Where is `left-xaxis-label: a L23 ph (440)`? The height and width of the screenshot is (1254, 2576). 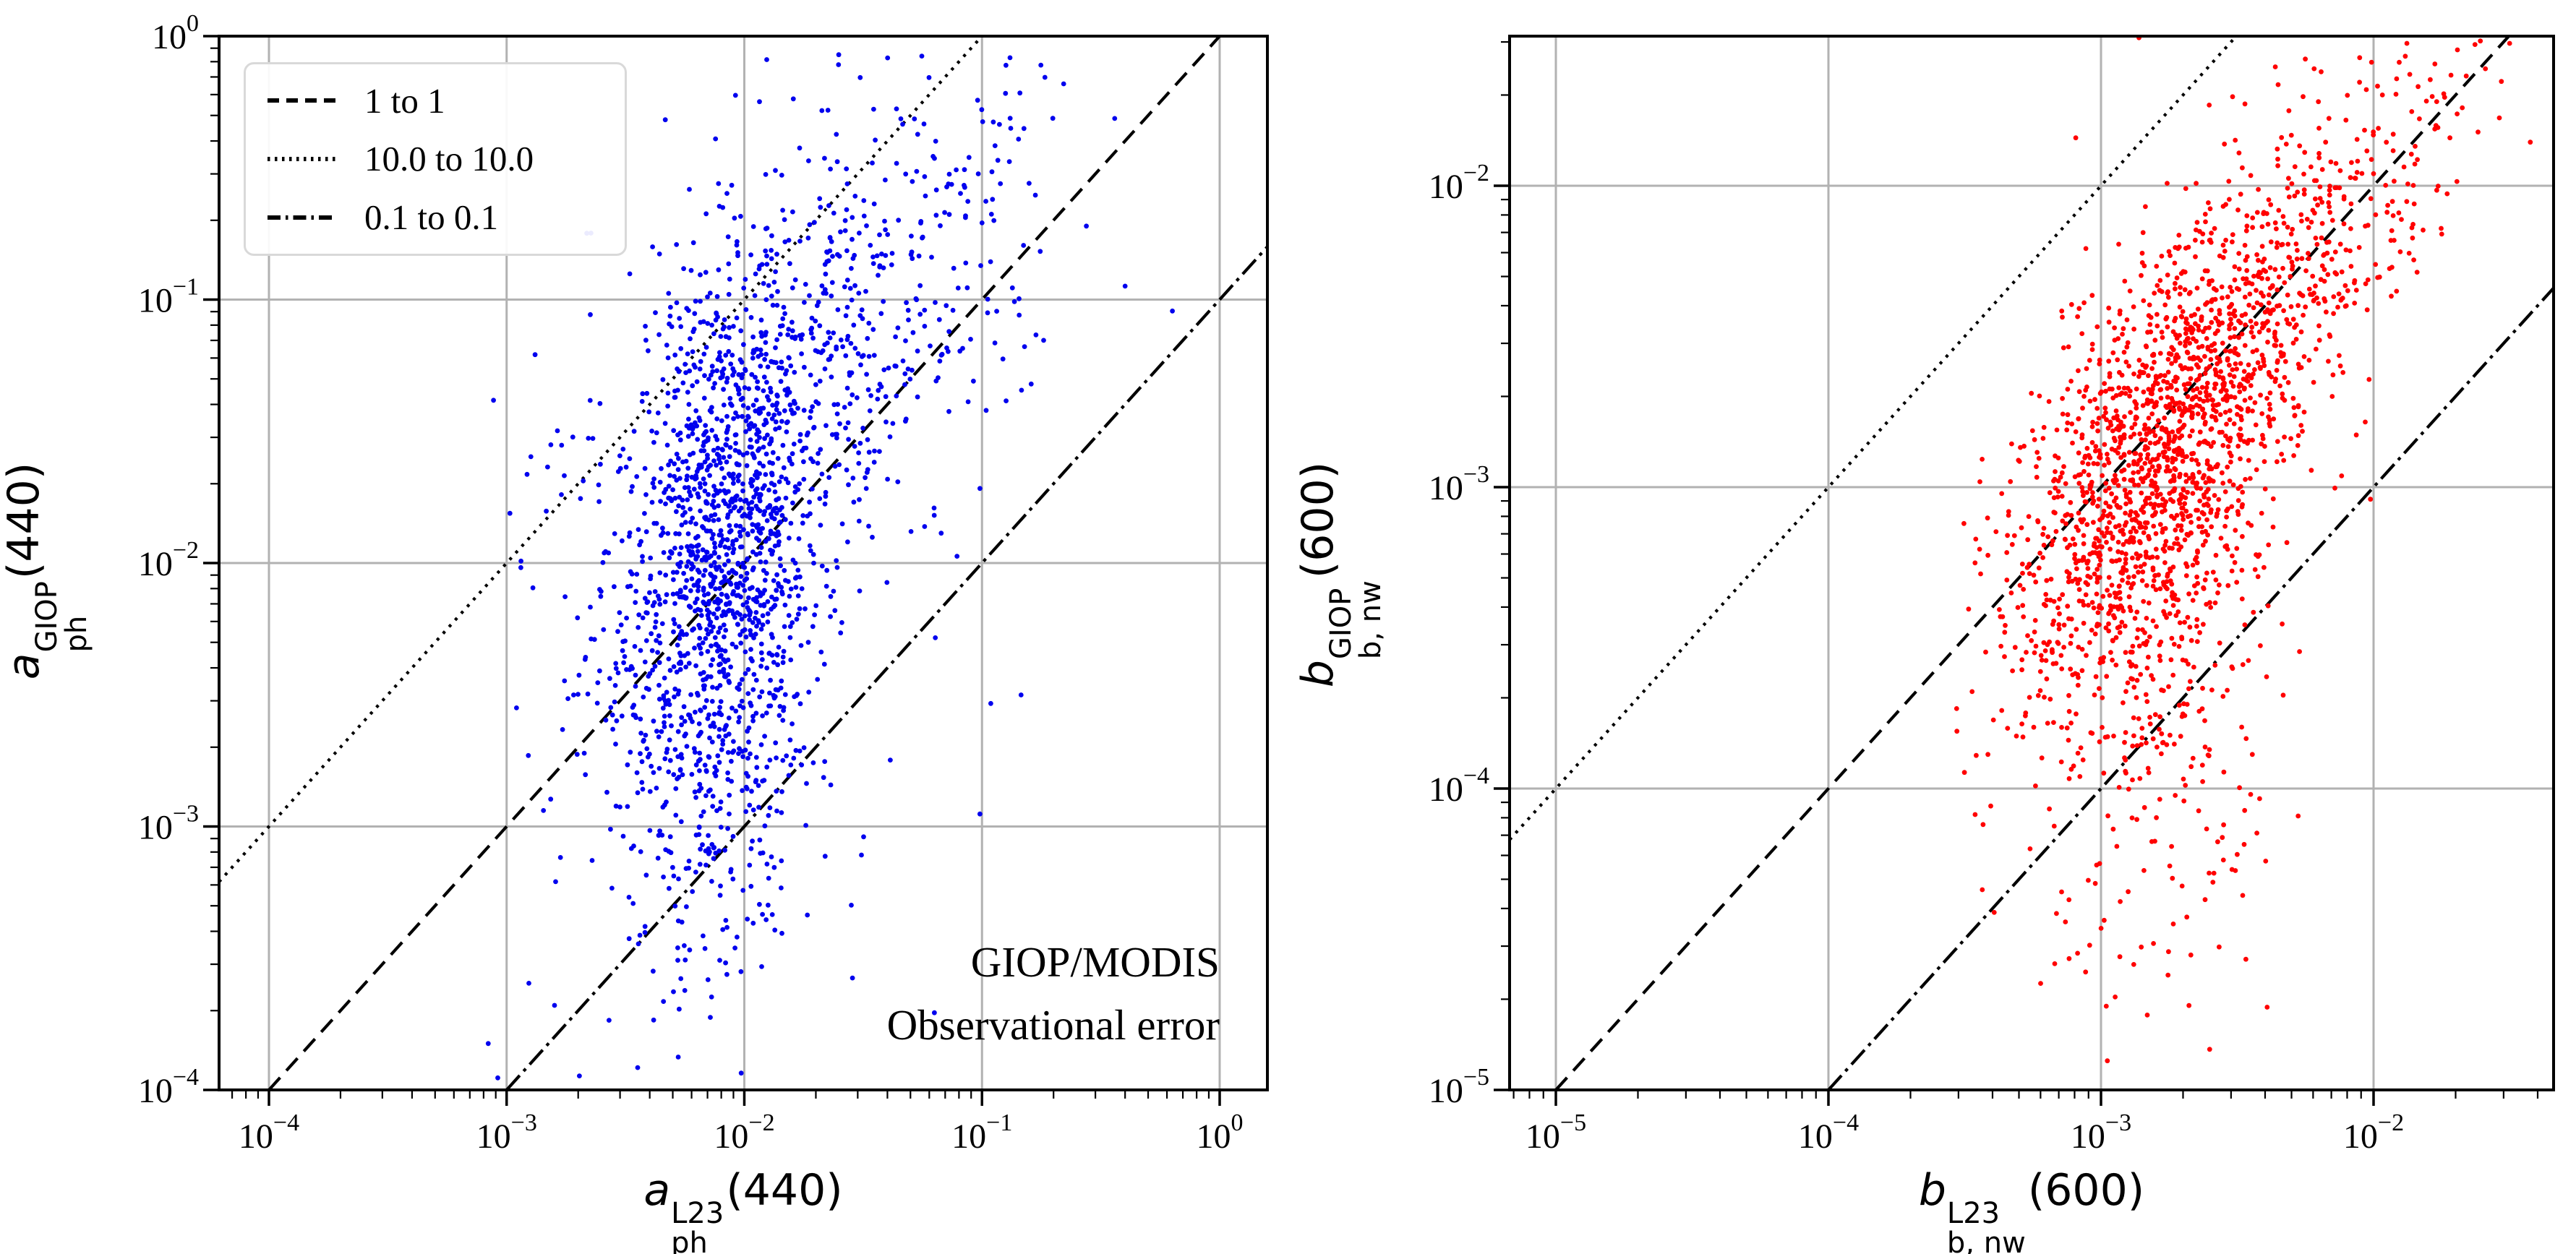
left-xaxis-label: a L23 ph (440) is located at coordinates (743, 1209).